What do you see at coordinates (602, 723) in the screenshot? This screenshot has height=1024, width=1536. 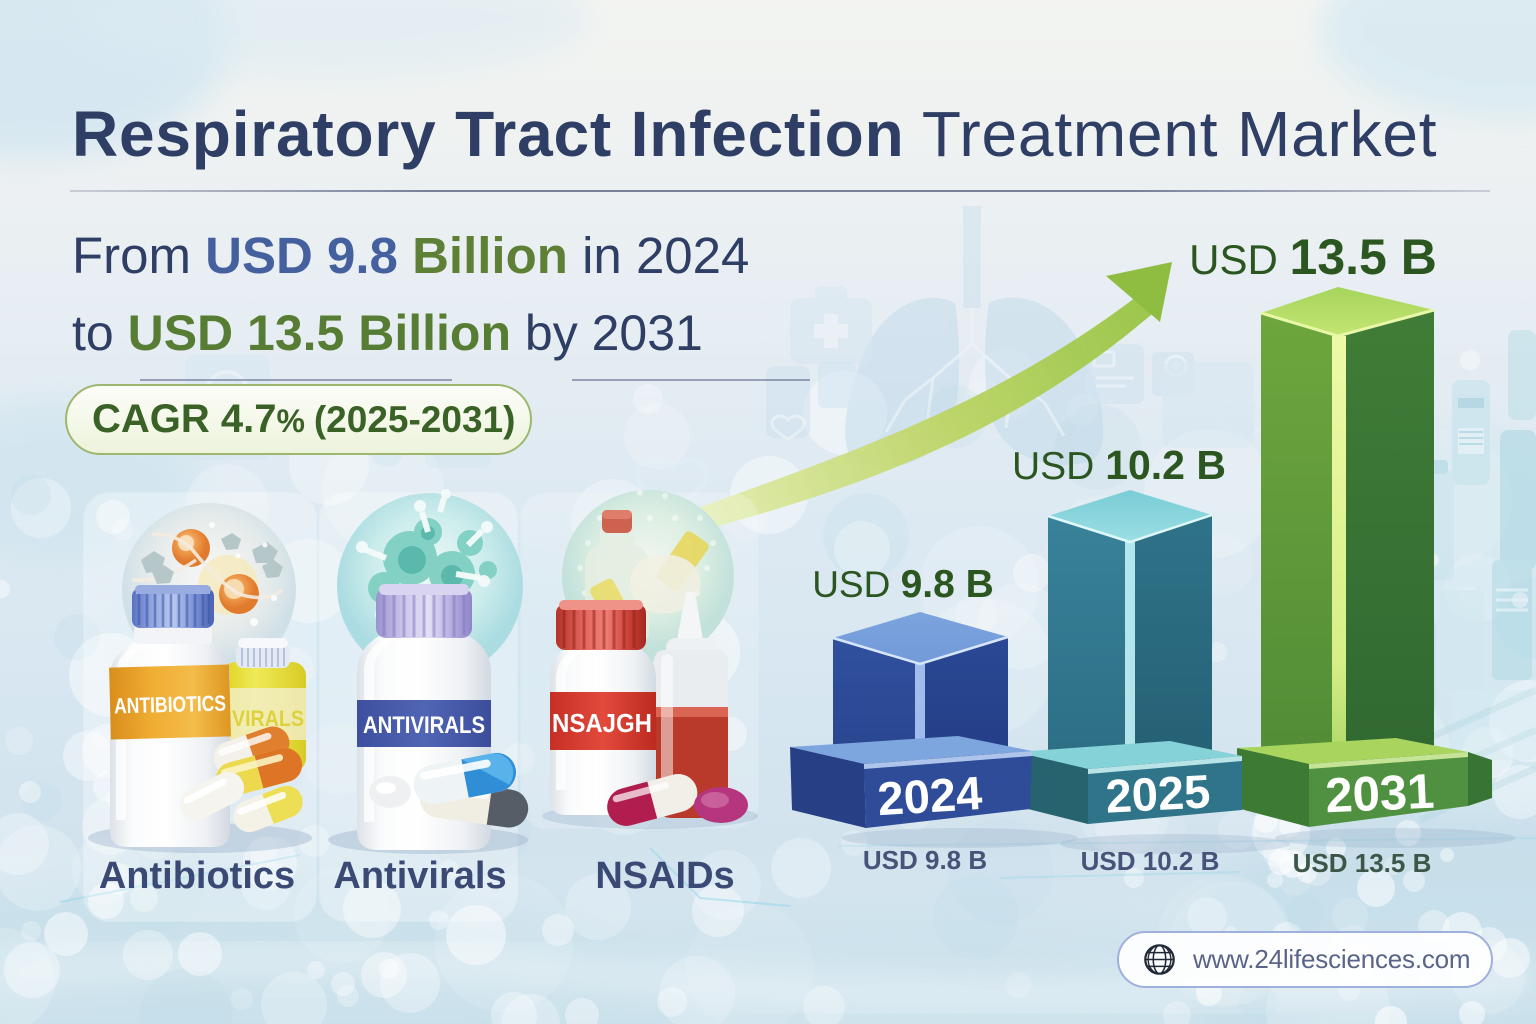 I see `svg-text: NSAJGH` at bounding box center [602, 723].